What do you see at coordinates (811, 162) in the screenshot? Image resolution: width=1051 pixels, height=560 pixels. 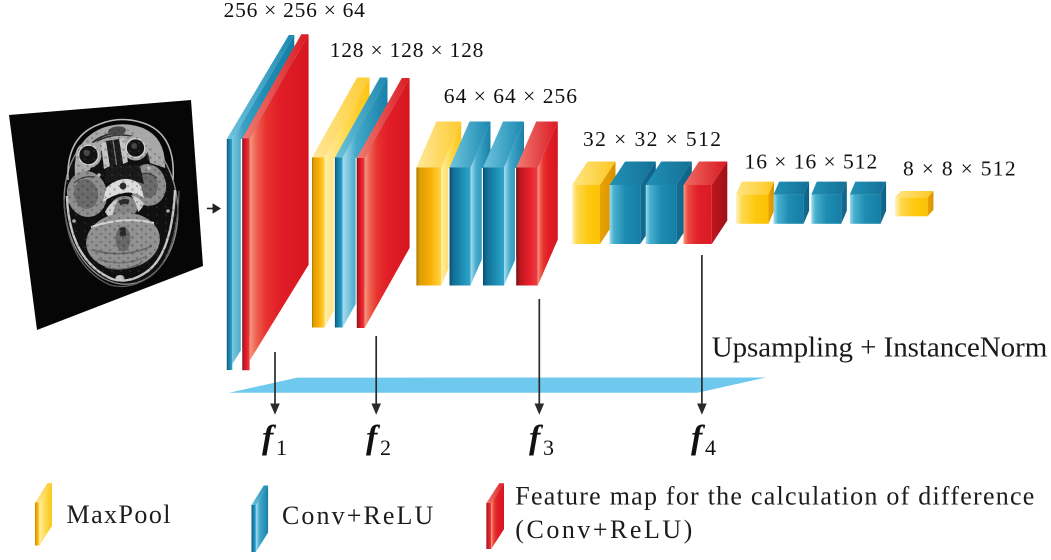 I see `svg-text: 16 × 16 × 512` at bounding box center [811, 162].